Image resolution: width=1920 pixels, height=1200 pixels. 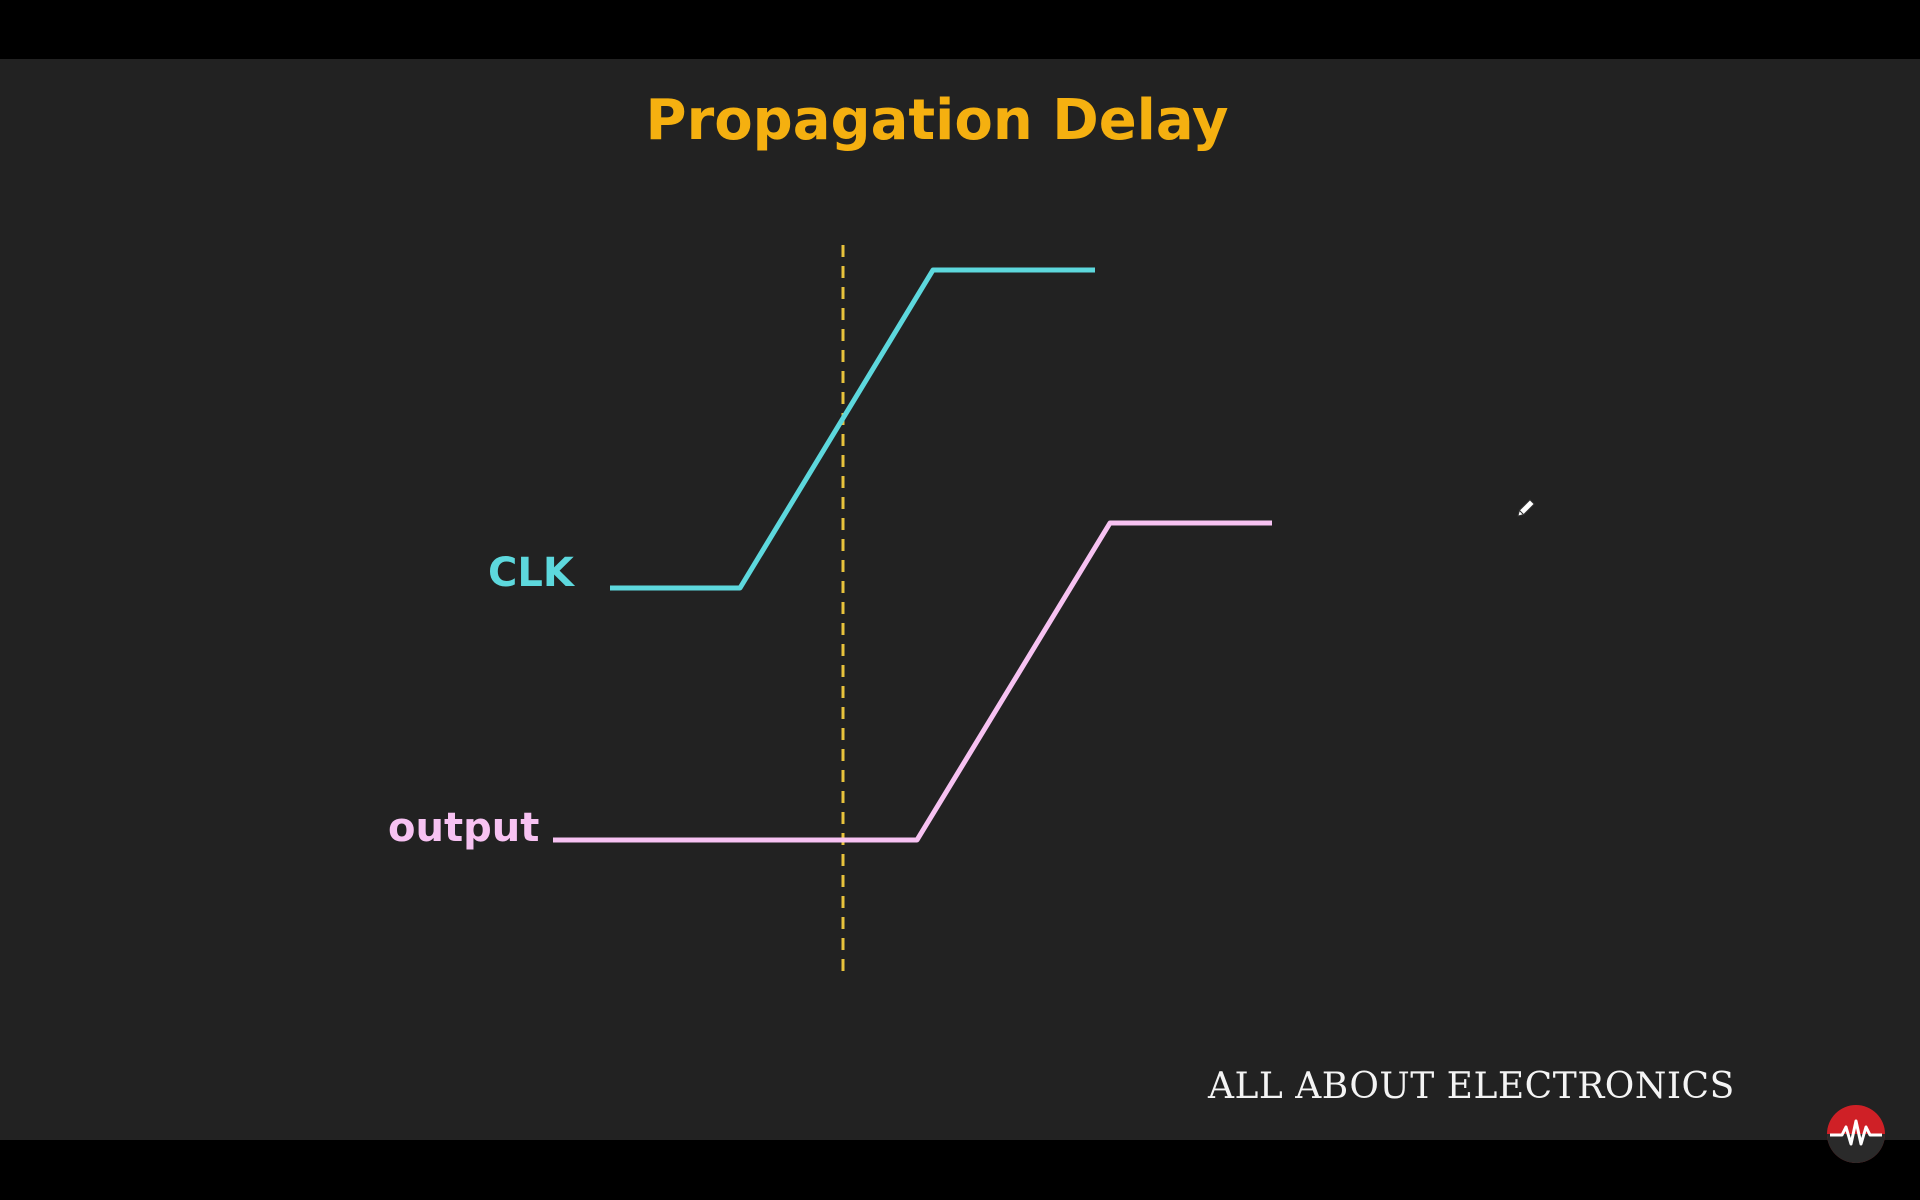 I want to click on slide-title: Propagation Delay, so click(x=937, y=120).